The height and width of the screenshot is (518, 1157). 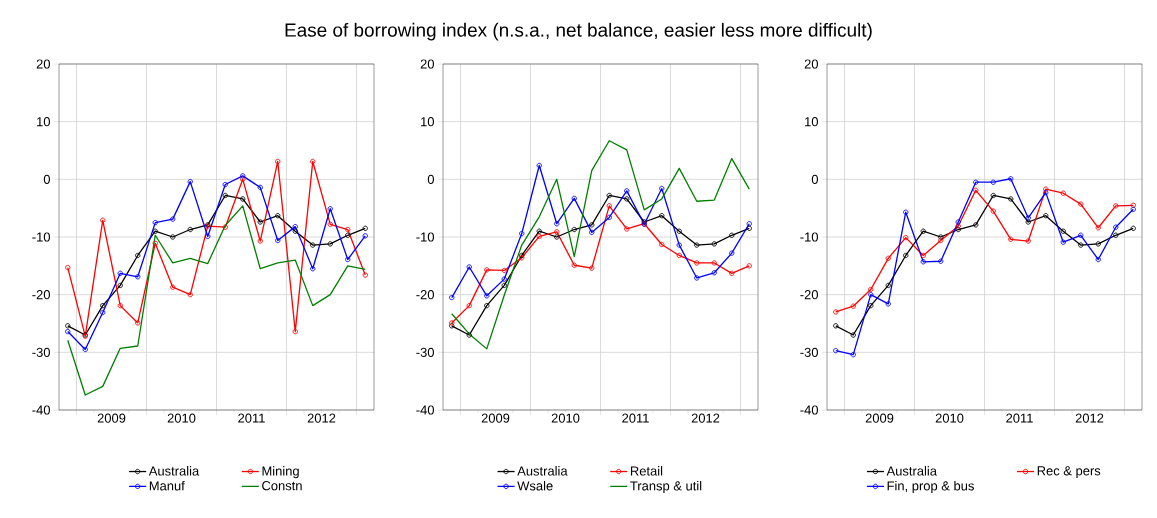 What do you see at coordinates (578, 31) in the screenshot?
I see `text: Ease of borrowing index (n.s.a., net balance, easier less more difficult)` at bounding box center [578, 31].